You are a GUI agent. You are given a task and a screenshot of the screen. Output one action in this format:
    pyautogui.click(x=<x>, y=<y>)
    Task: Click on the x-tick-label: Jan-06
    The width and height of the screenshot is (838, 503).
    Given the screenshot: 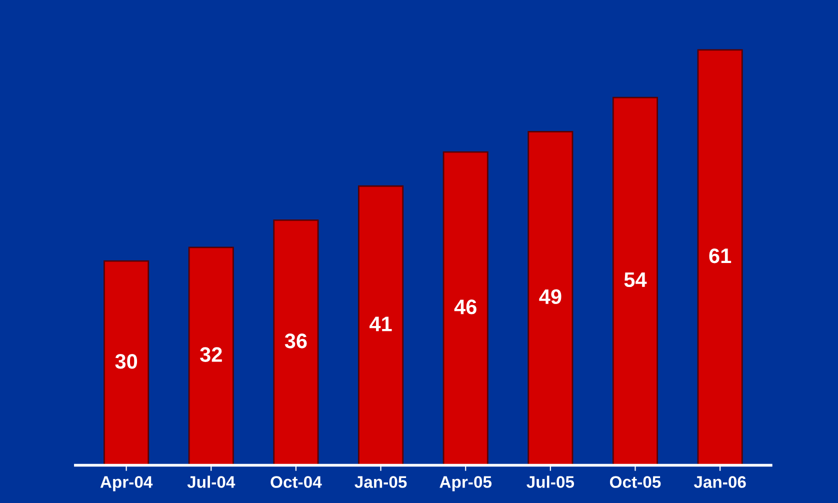 What is the action you would take?
    pyautogui.click(x=720, y=482)
    